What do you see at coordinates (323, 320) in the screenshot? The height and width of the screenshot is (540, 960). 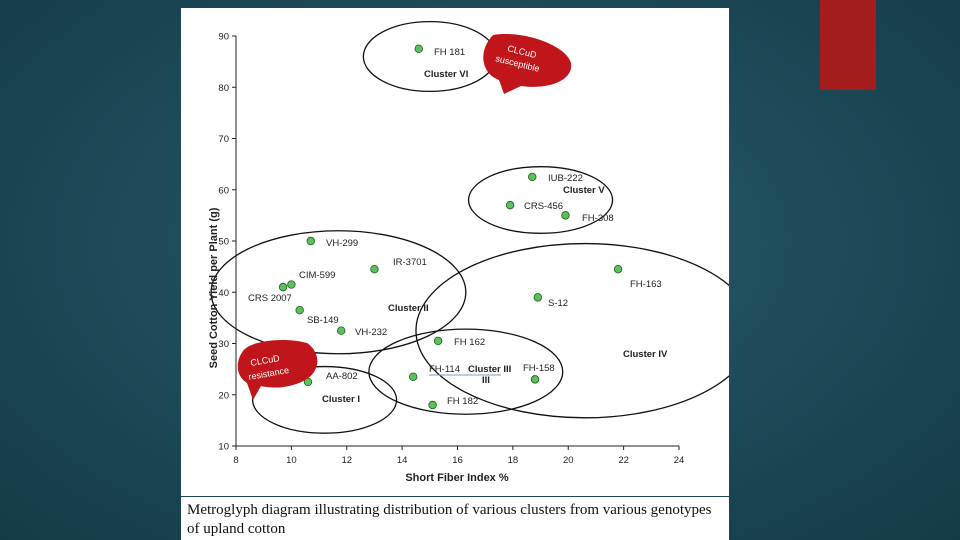 I see `point-label-sb149: SB-149` at bounding box center [323, 320].